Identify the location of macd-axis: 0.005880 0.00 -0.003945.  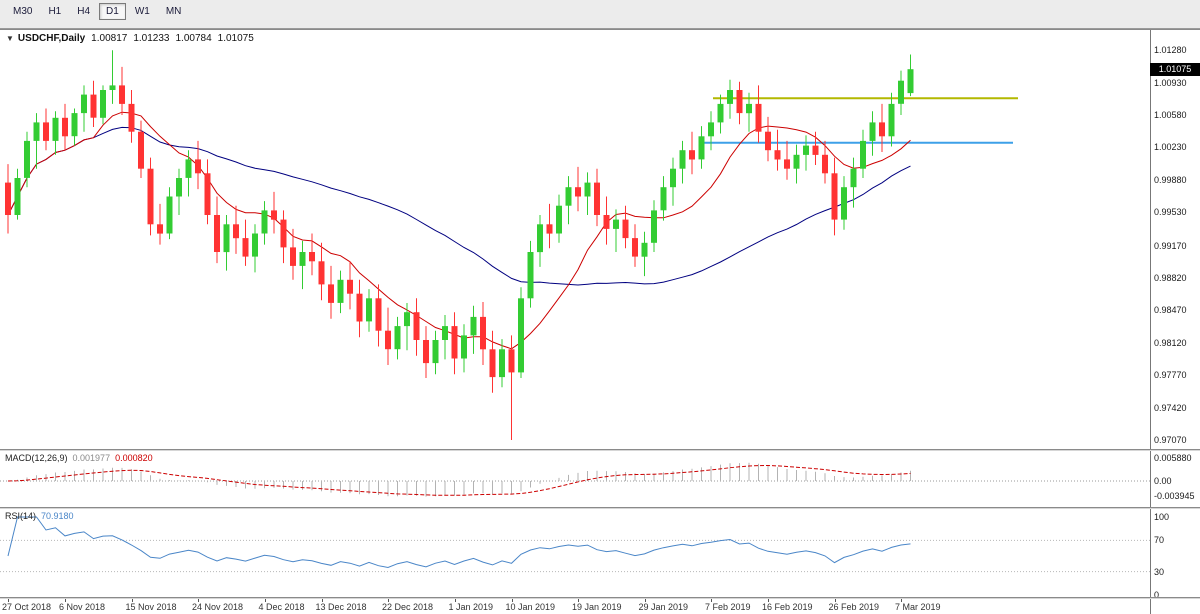
(1175, 479).